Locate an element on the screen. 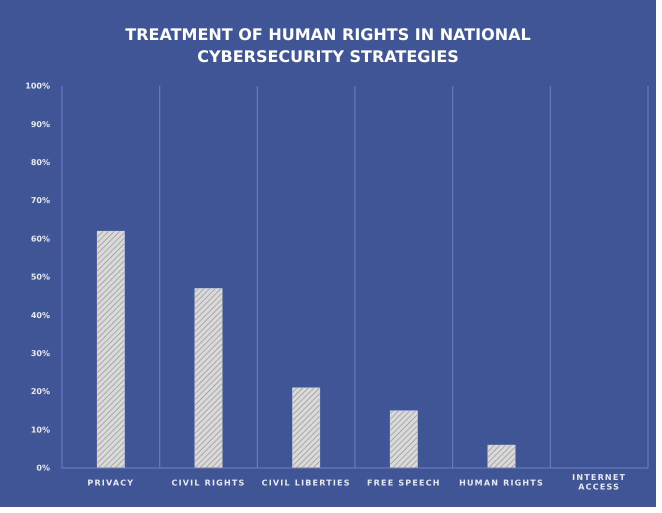 The image size is (662, 513). x-tick-label: CIVIL RIGHTS is located at coordinates (209, 483).